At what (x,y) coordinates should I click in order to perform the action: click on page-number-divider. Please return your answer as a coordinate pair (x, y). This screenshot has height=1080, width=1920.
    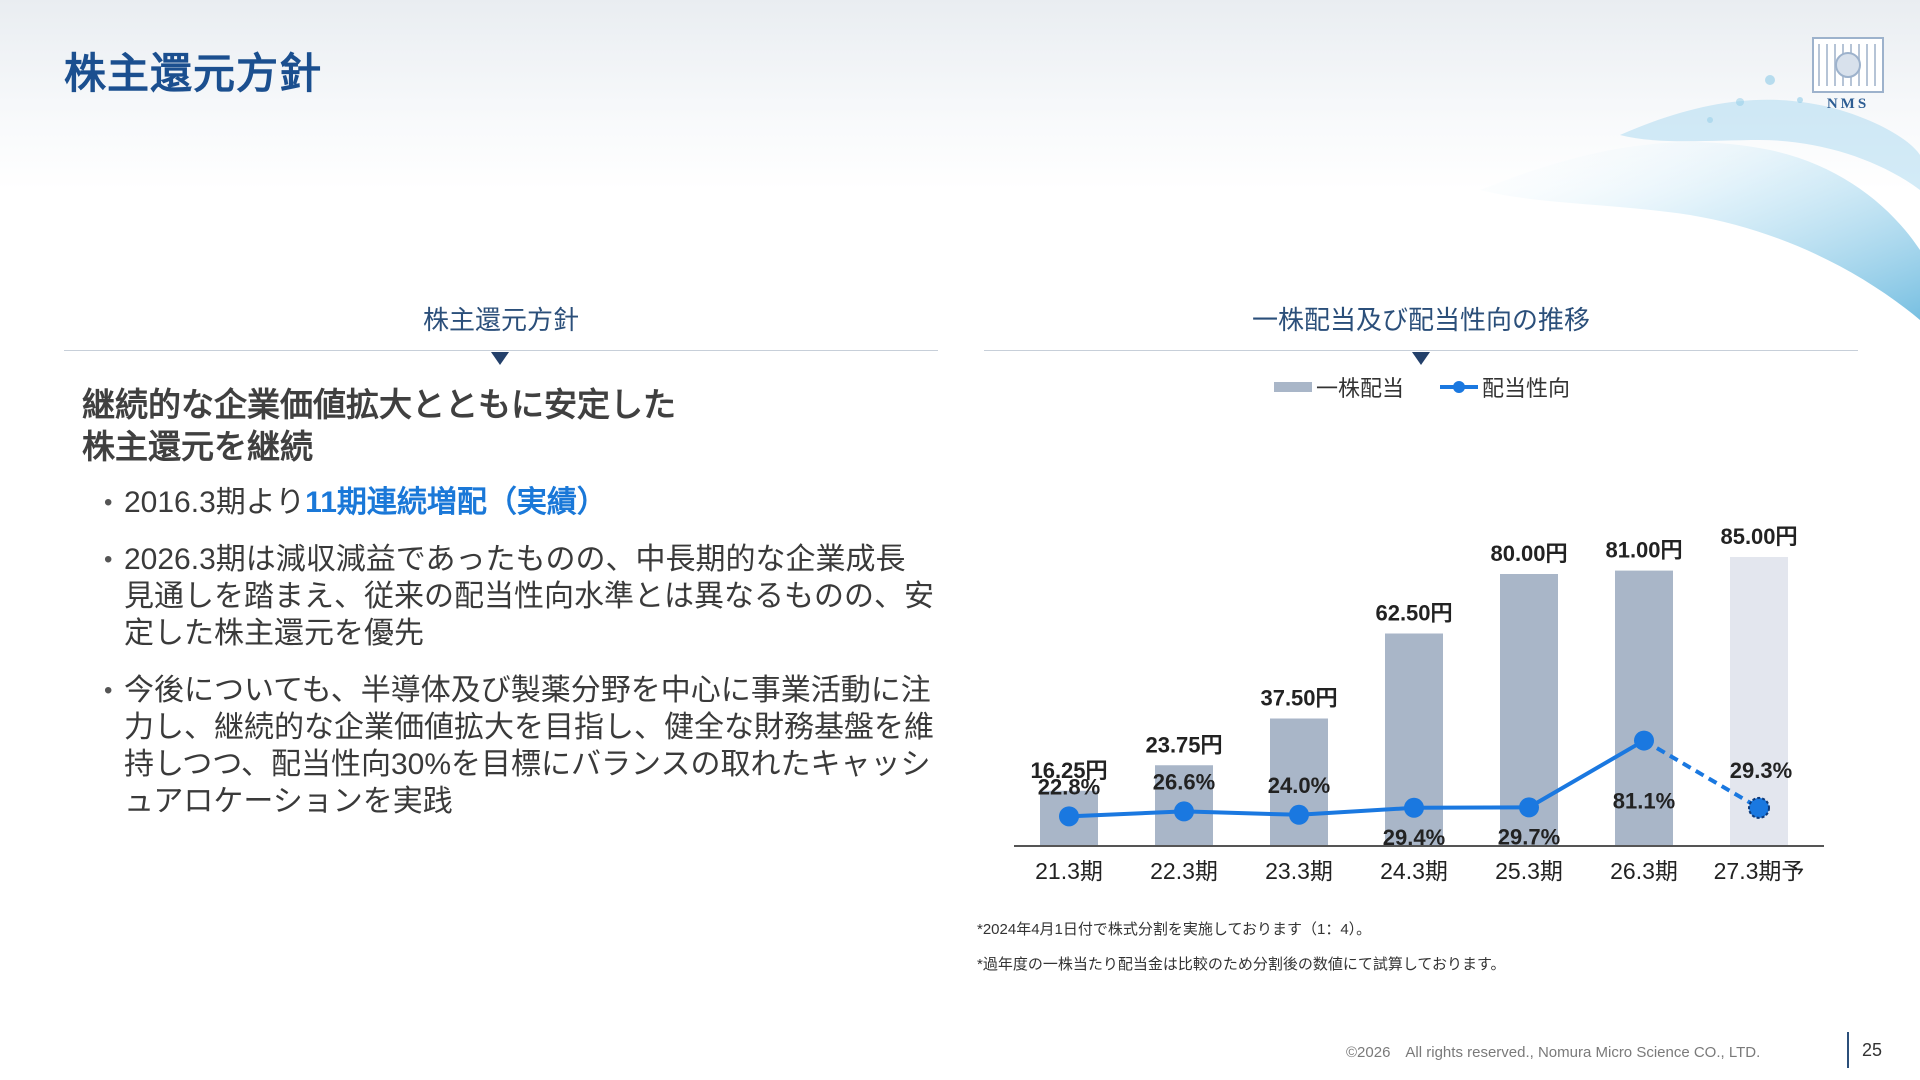
    Looking at the image, I should click on (1848, 1050).